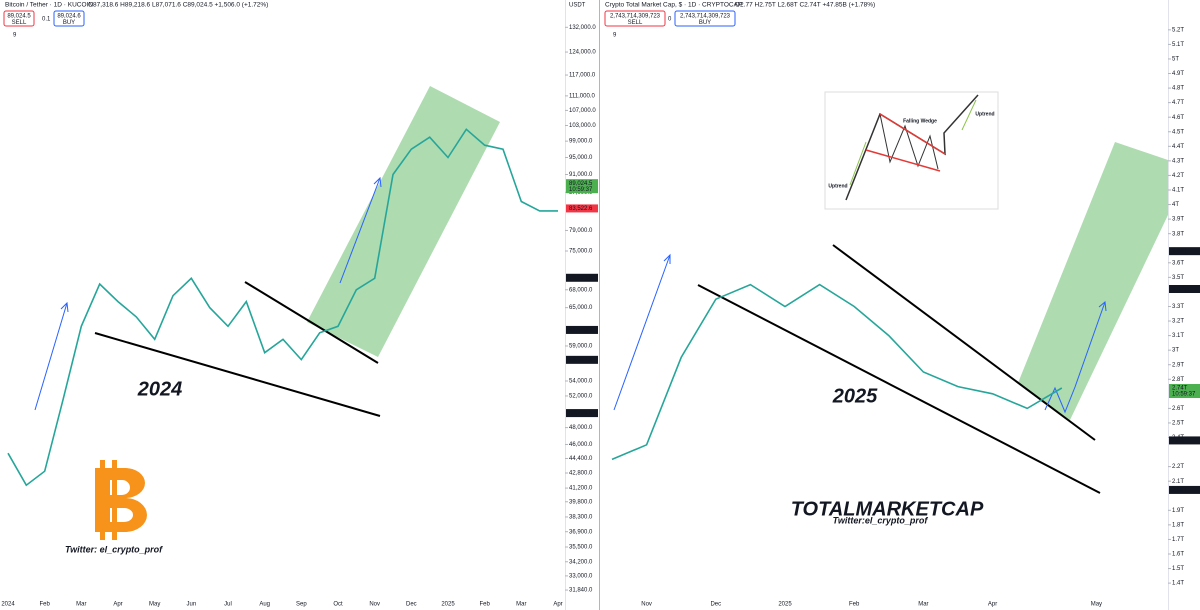 The width and height of the screenshot is (1200, 610). What do you see at coordinates (1178, 220) in the screenshot?
I see `y-tick-label: 3.9T` at bounding box center [1178, 220].